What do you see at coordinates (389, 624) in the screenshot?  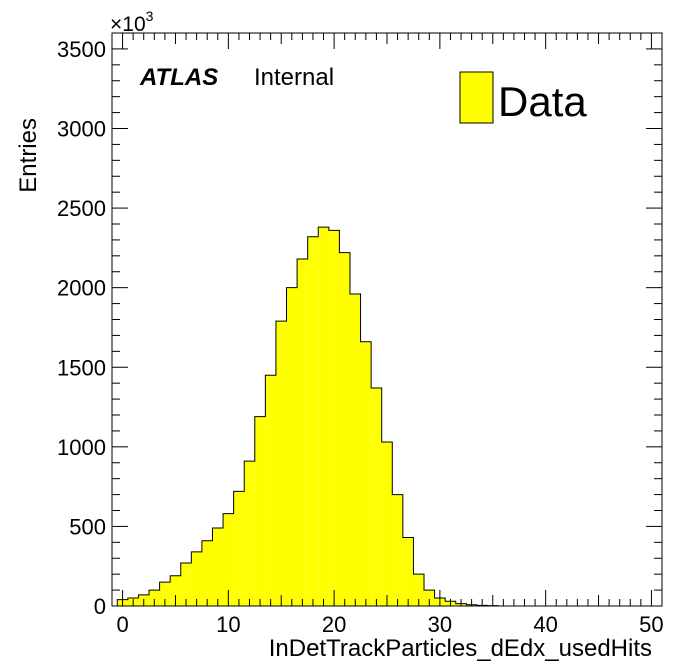 I see `x-tick-labels: 0 10 20 30 40 50` at bounding box center [389, 624].